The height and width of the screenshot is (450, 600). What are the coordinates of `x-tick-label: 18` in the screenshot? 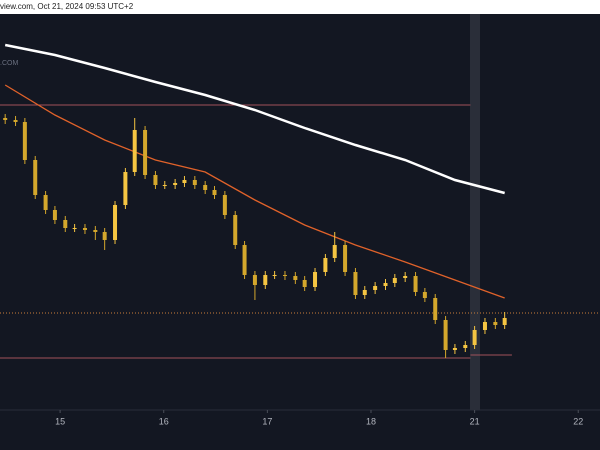 It's located at (371, 421).